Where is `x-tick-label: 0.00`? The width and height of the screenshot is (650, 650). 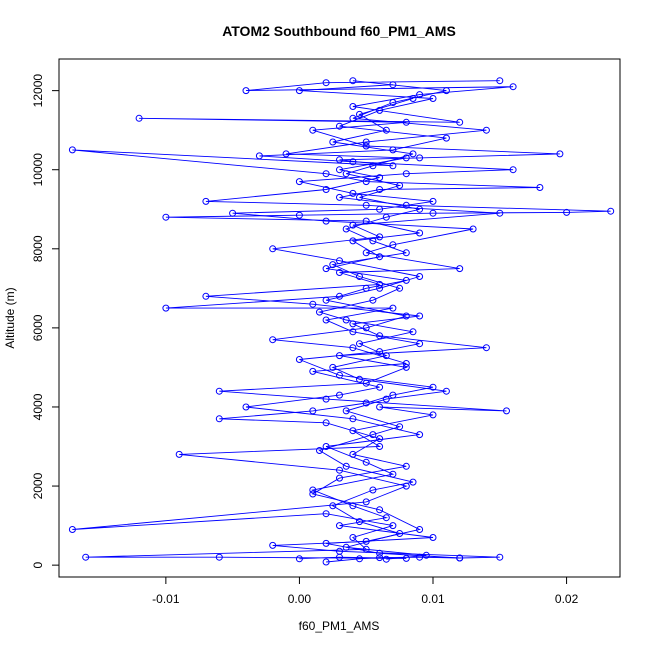
x-tick-label: 0.00 is located at coordinates (300, 599).